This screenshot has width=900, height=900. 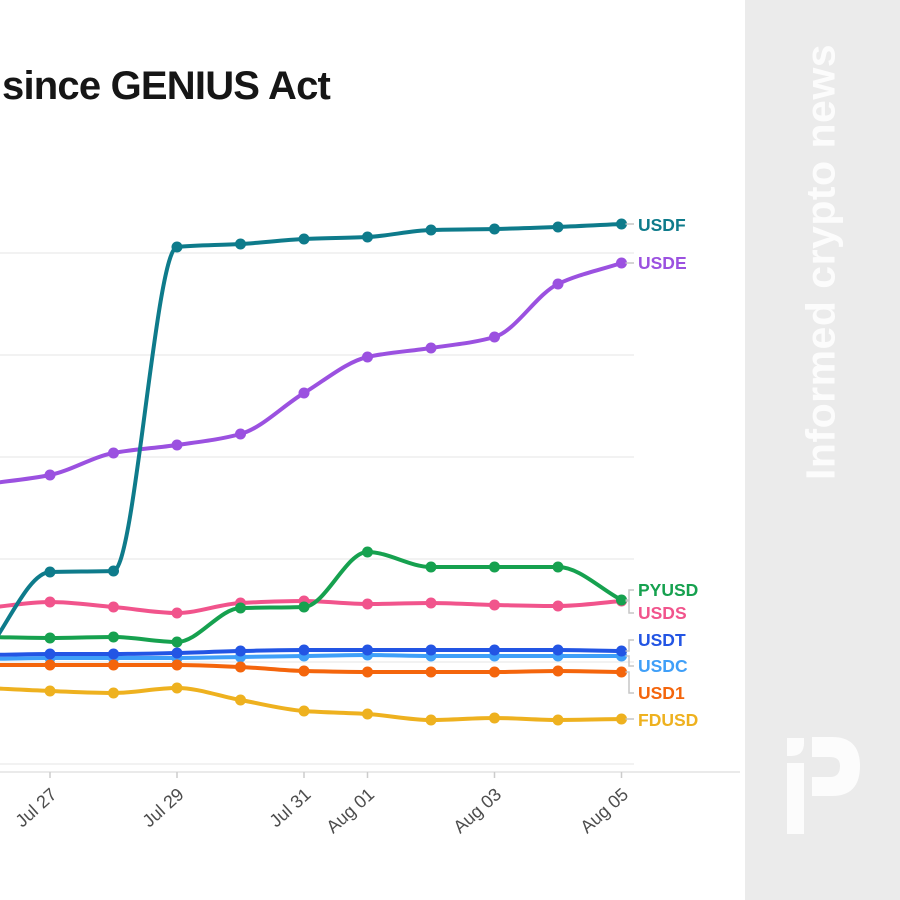 What do you see at coordinates (36, 807) in the screenshot?
I see `x-tick-label: Jul 27` at bounding box center [36, 807].